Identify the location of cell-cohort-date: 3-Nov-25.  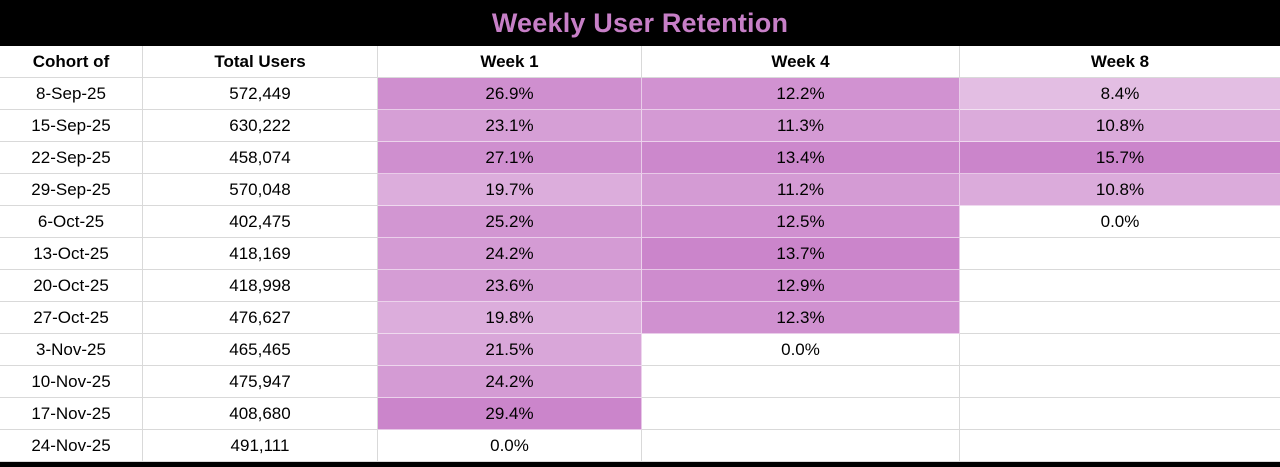
(71, 350).